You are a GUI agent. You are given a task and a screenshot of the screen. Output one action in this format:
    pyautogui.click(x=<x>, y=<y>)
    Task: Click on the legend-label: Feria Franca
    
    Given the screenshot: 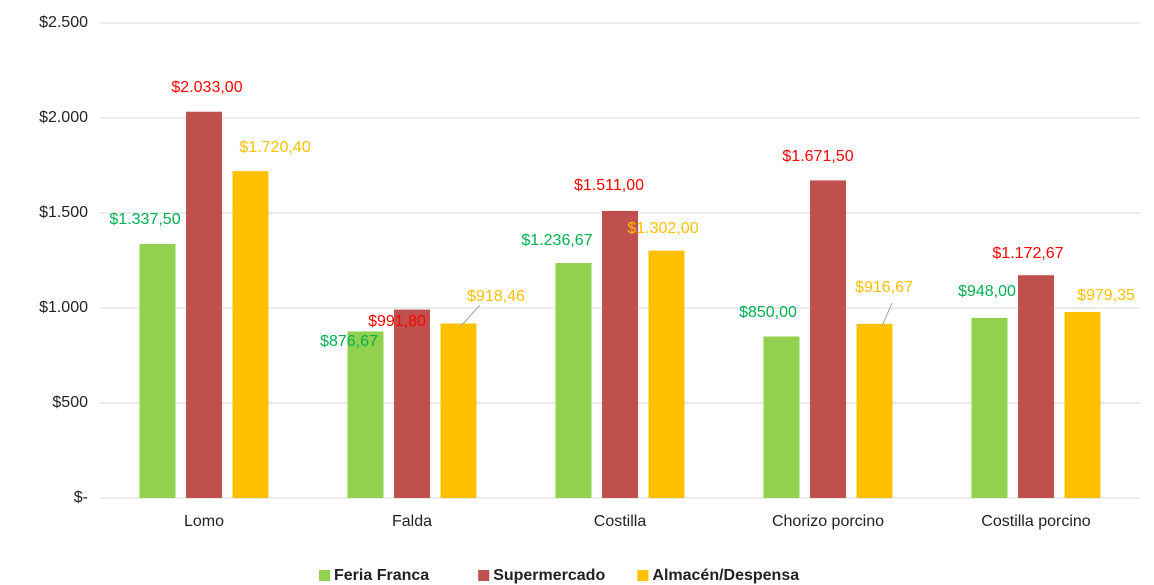 What is the action you would take?
    pyautogui.click(x=381, y=575)
    